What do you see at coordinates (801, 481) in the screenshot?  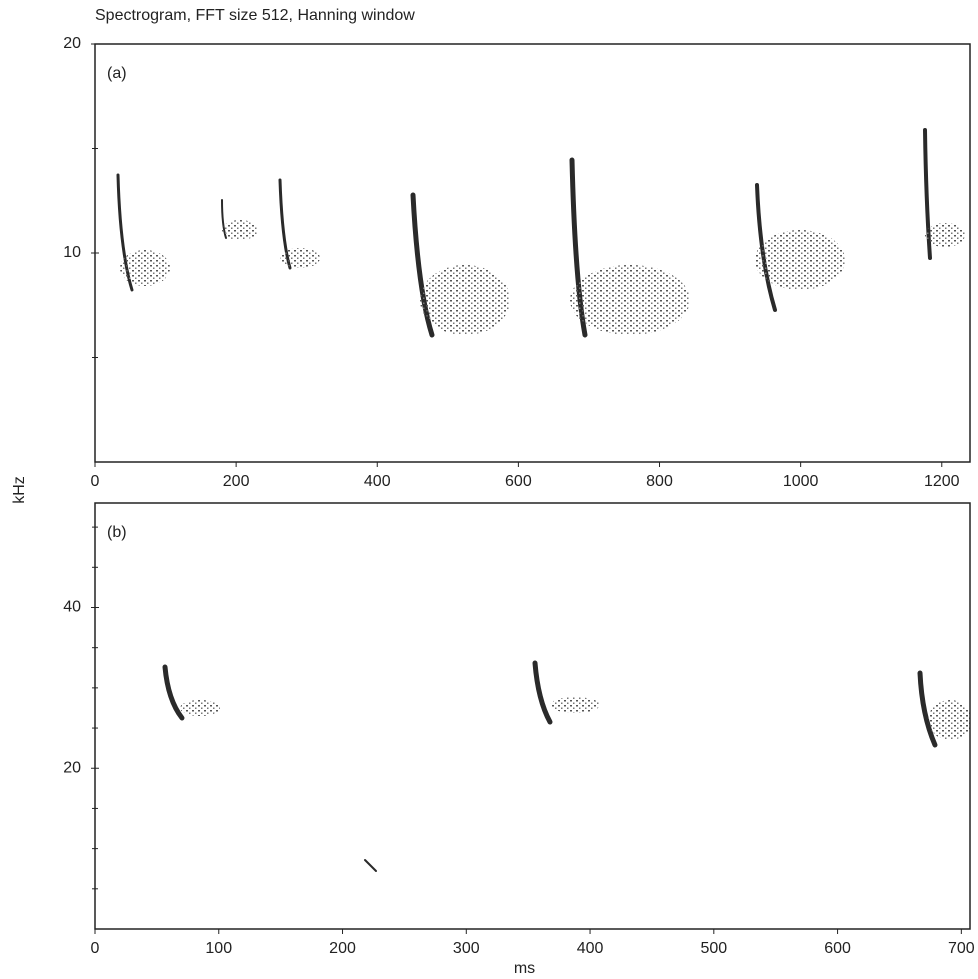 I see `x-tick-label: 1000` at bounding box center [801, 481].